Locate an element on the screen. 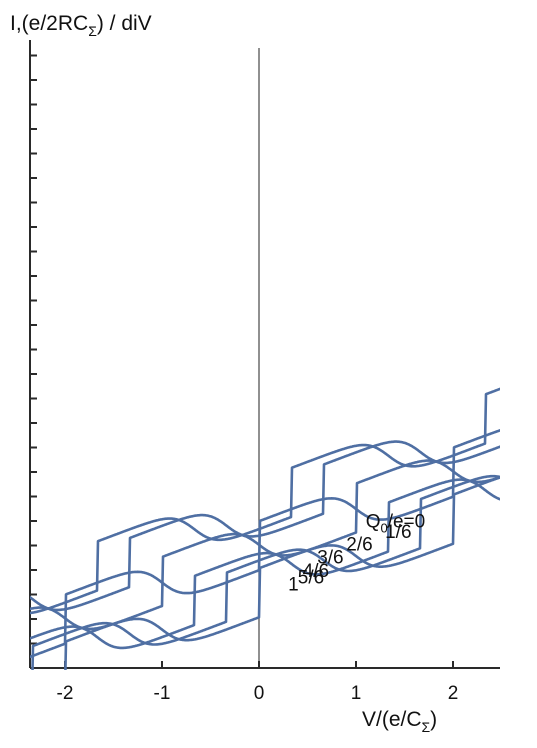  series-label-6: 1 is located at coordinates (293, 585).